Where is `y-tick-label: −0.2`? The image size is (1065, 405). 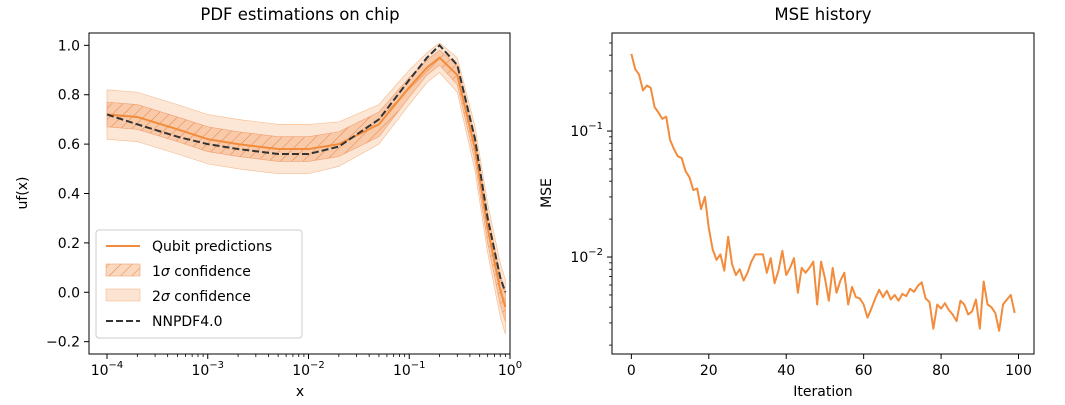 y-tick-label: −0.2 is located at coordinates (63, 343).